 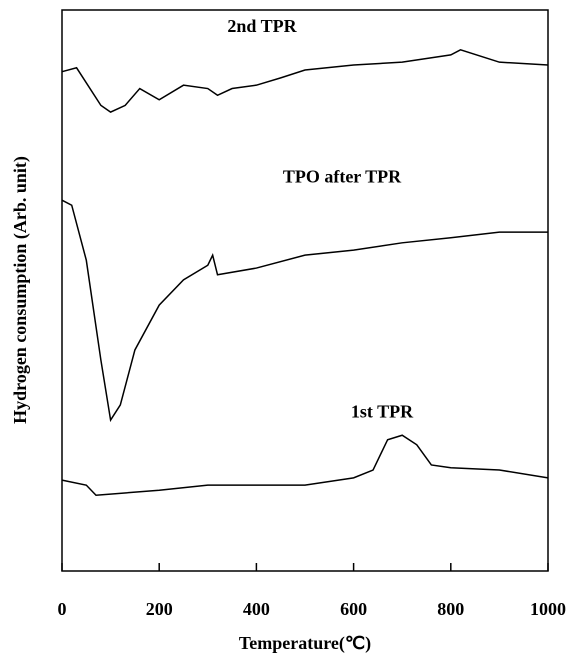 What do you see at coordinates (305, 643) in the screenshot?
I see `x-axis-title: Temperature(℃)` at bounding box center [305, 643].